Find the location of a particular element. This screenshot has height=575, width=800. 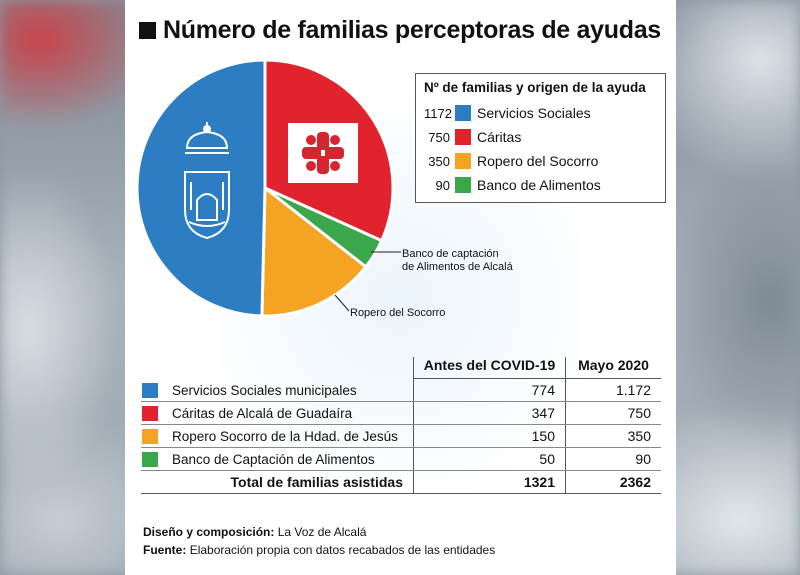

table-row: Servicios Sociales municipales 774 1.172 is located at coordinates (401, 390).